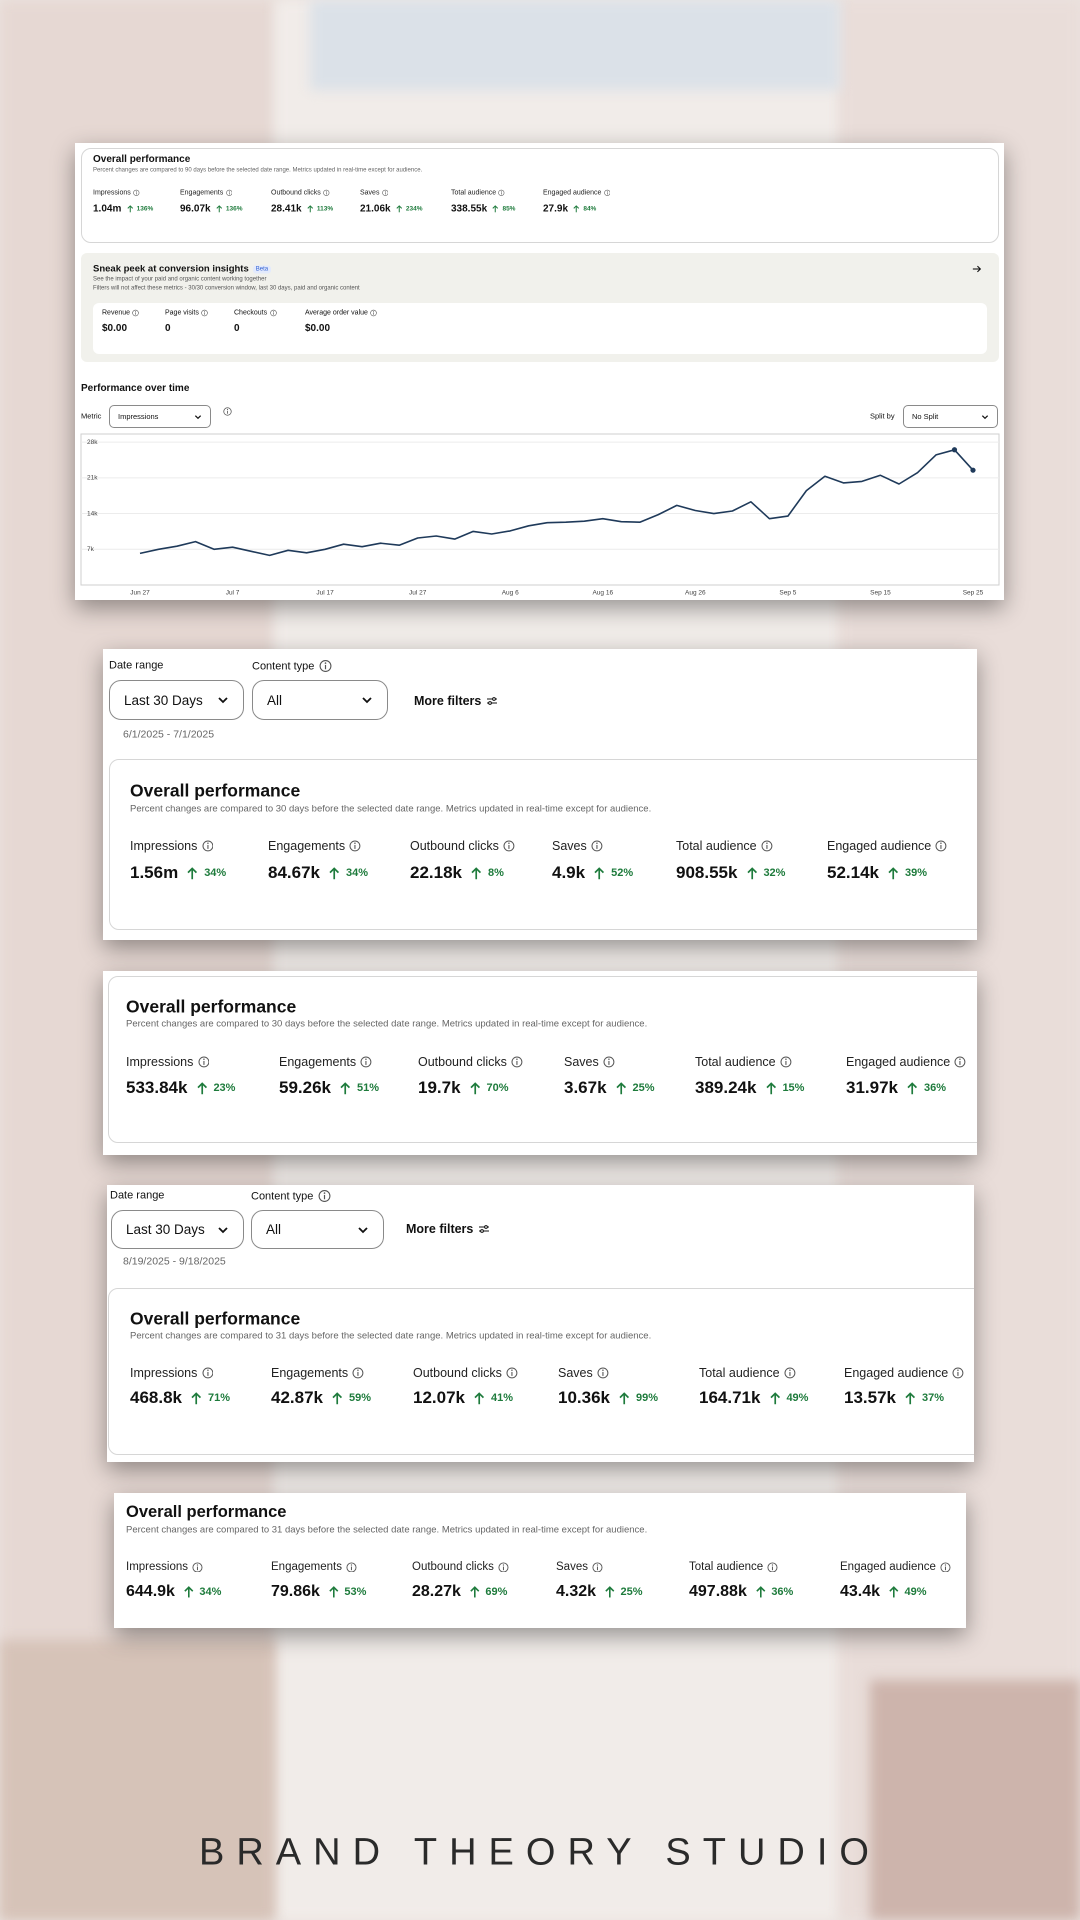 The width and height of the screenshot is (1080, 1920). What do you see at coordinates (182, 269) in the screenshot?
I see `conversion-title-row: Sneak peek at conversion insights Beta` at bounding box center [182, 269].